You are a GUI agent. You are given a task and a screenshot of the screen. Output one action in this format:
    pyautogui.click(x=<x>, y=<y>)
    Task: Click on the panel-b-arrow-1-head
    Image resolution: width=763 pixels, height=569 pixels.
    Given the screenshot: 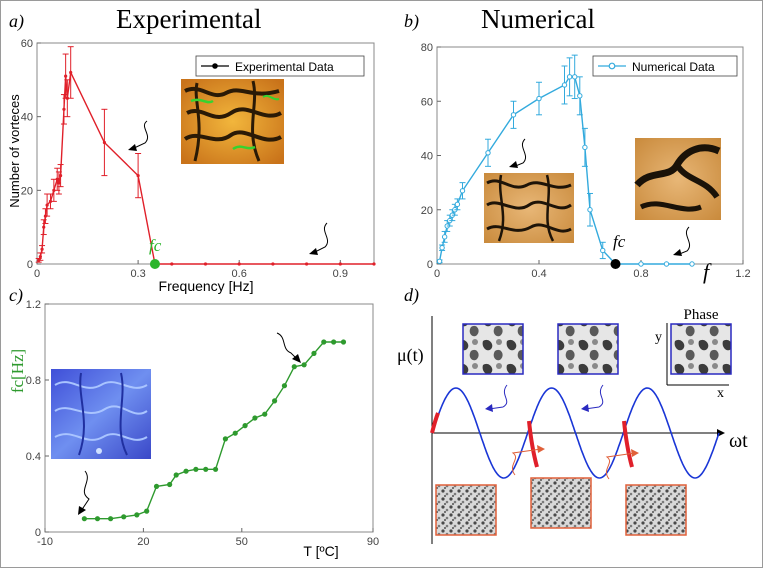 What is the action you would take?
    pyautogui.click(x=513, y=164)
    